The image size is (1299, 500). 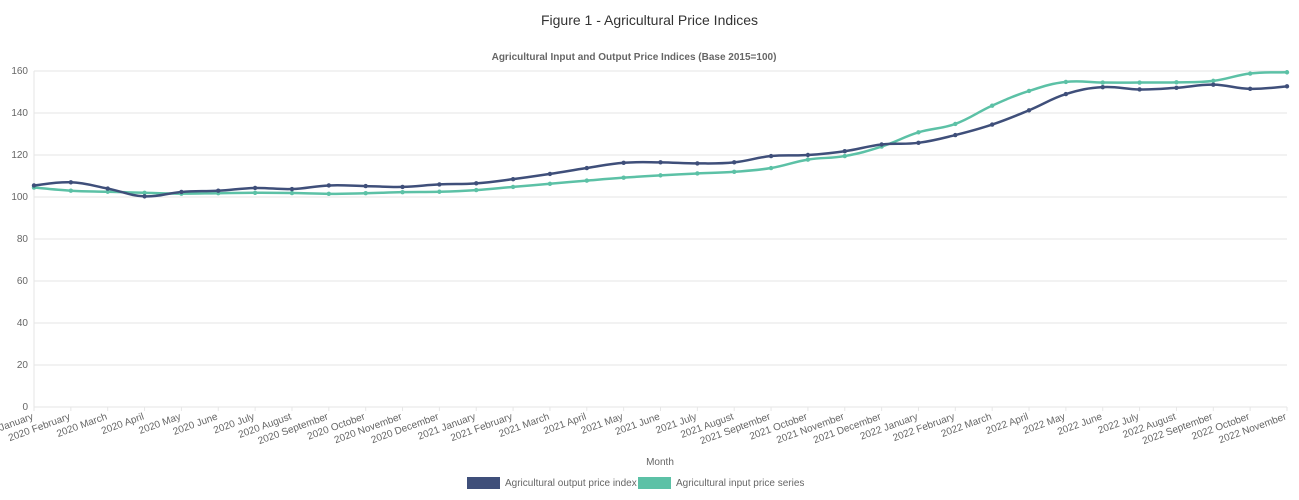 I want to click on y-tick-label: 60, so click(x=23, y=281).